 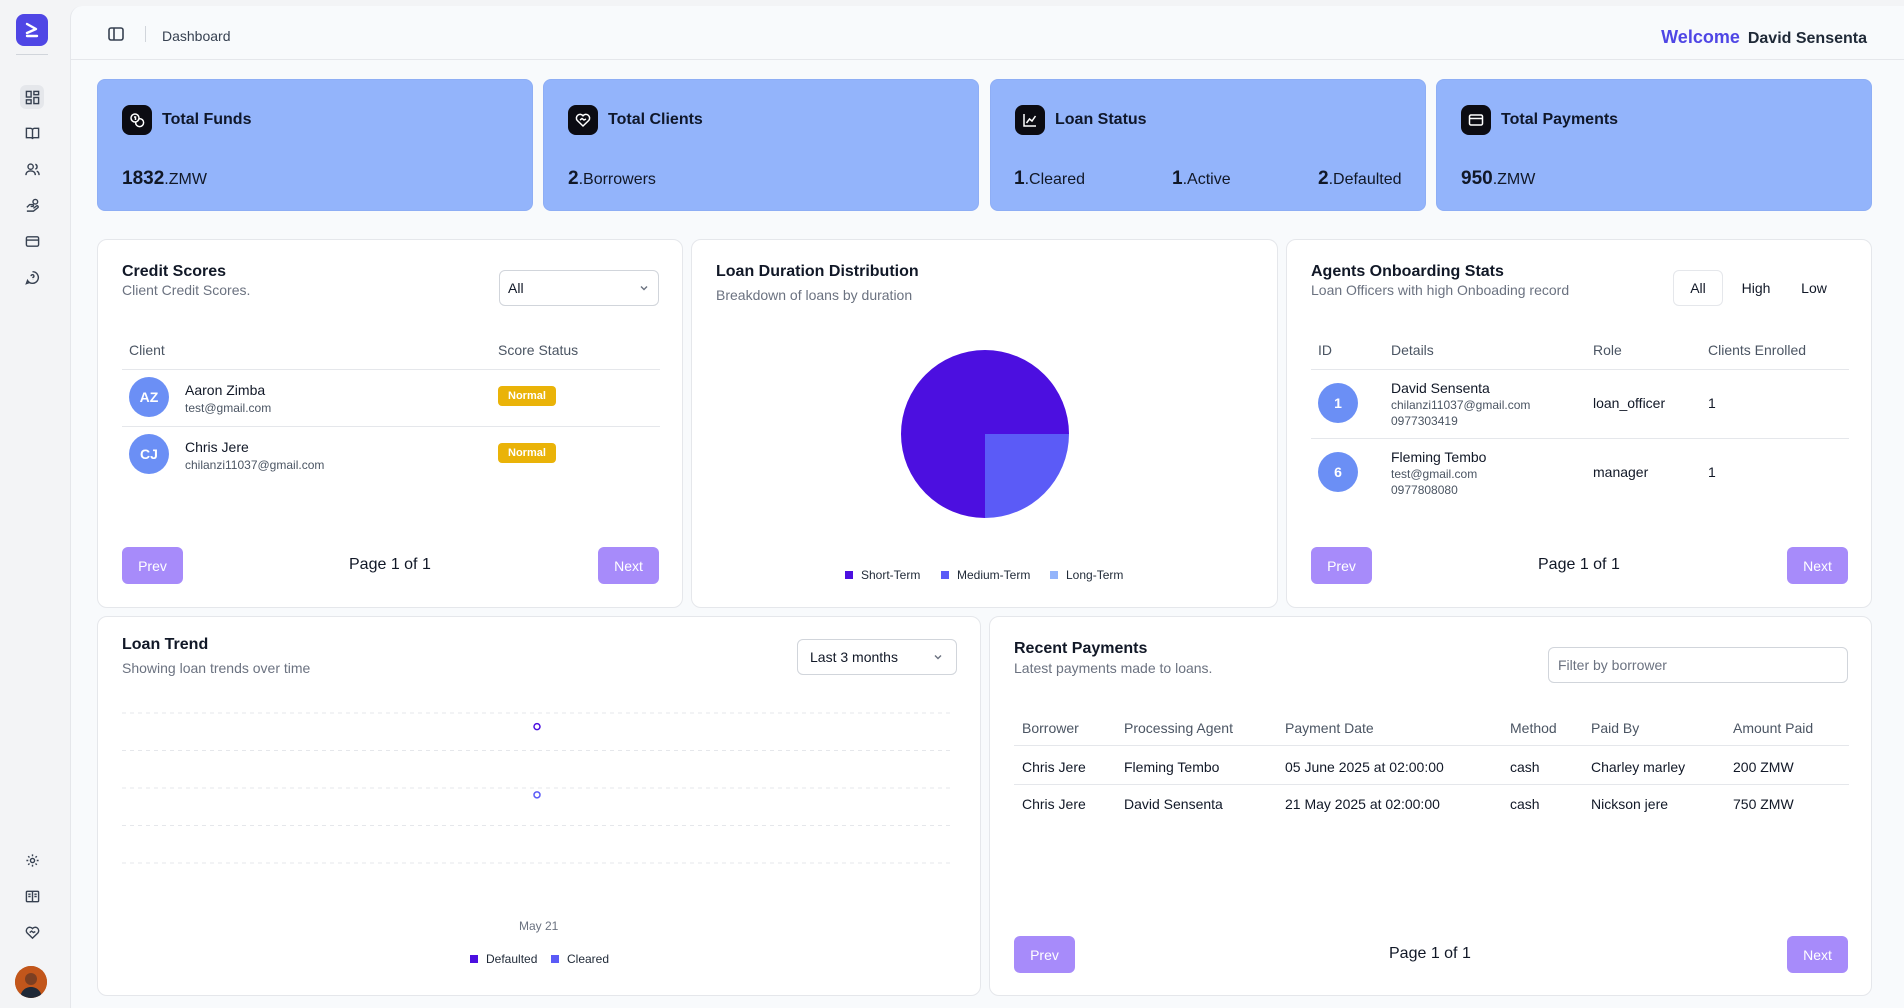 I want to click on status-cleared: 1.Cleared, so click(x=1050, y=178).